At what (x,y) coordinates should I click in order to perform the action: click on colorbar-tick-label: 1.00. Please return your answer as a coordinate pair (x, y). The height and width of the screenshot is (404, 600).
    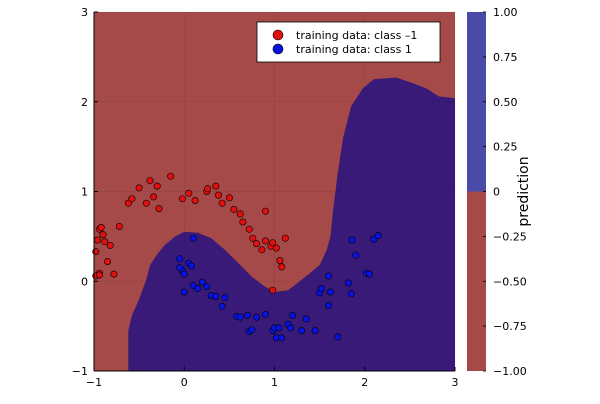
    Looking at the image, I should click on (505, 12).